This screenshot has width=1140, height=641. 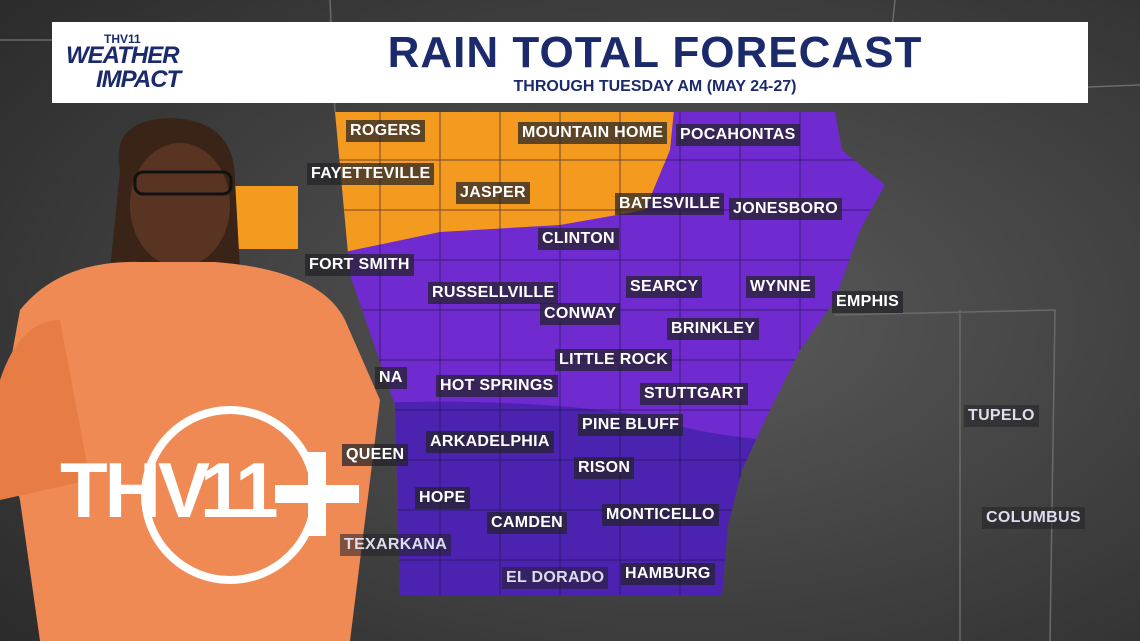 I want to click on city-label: HOPE, so click(x=442, y=498).